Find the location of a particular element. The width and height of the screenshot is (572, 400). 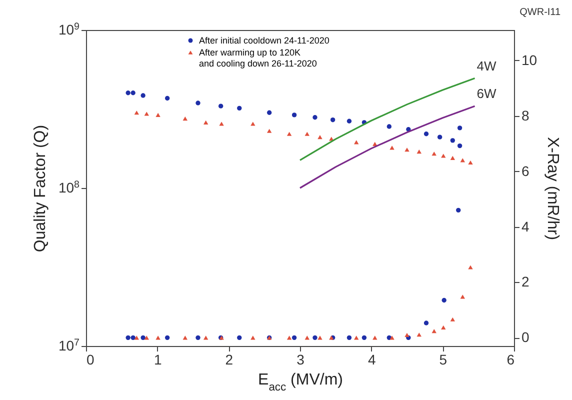

y2-tick-label: 2 is located at coordinates (526, 282).